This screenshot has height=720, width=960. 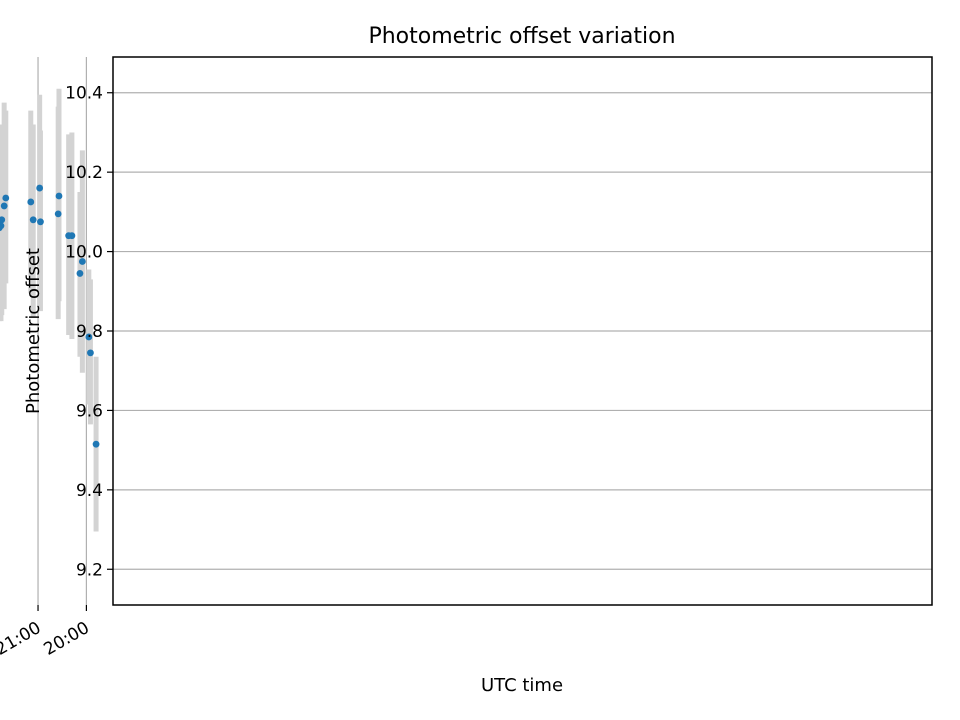 What do you see at coordinates (84, 173) in the screenshot?
I see `y-tick-label: 10.2` at bounding box center [84, 173].